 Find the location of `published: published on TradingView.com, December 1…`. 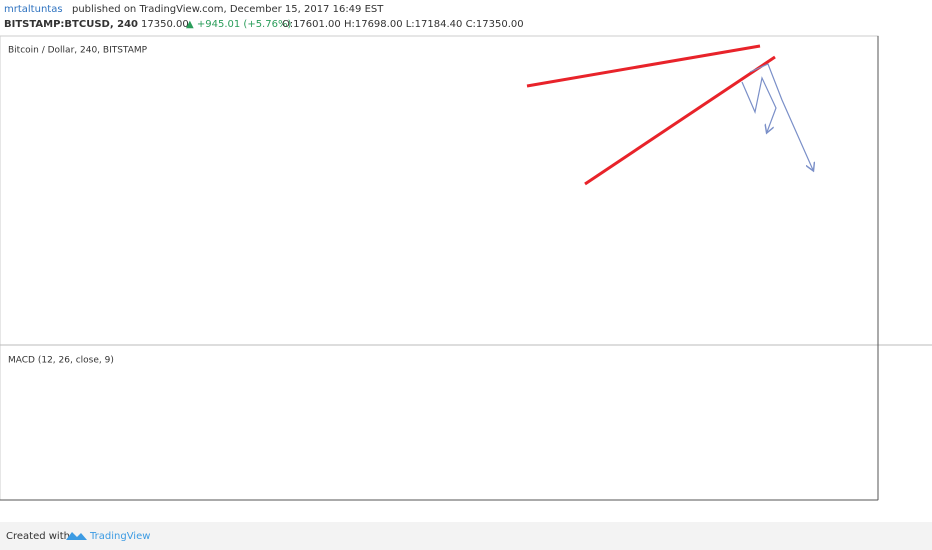

published: published on TradingView.com, December 1… is located at coordinates (228, 9).